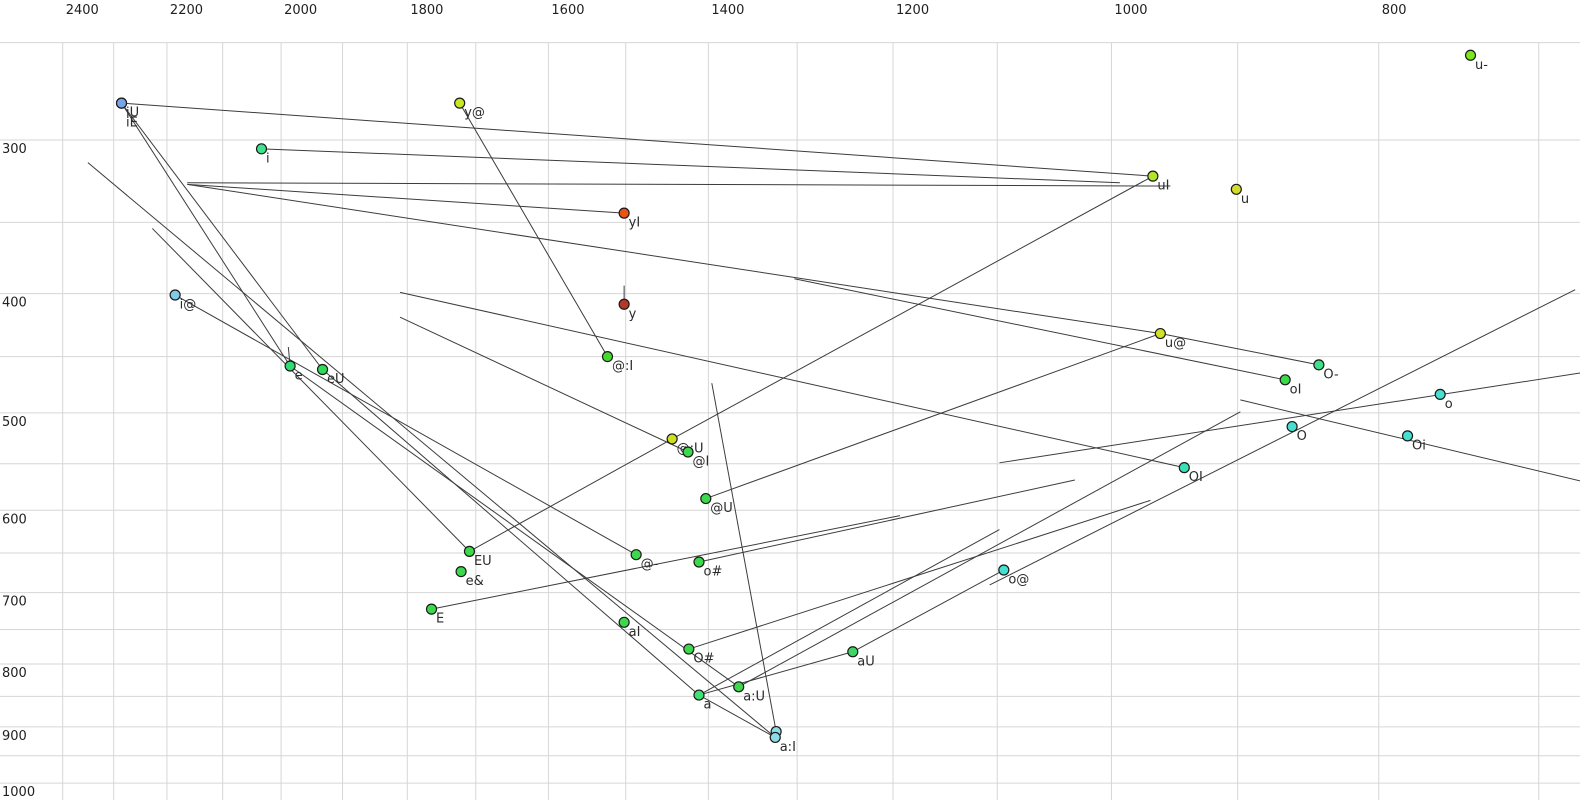 This screenshot has height=800, width=1580. What do you see at coordinates (14, 519) in the screenshot?
I see `y-tick-label: 600` at bounding box center [14, 519].